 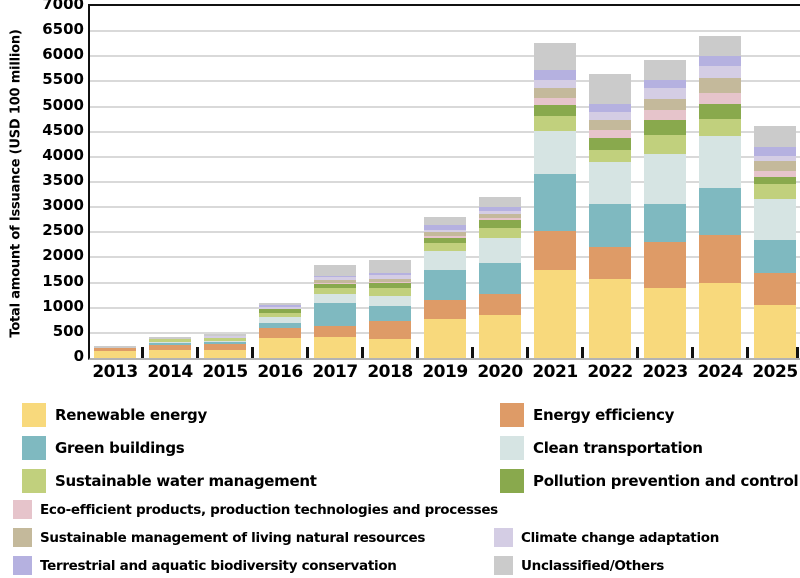 I want to click on bar-2020-segment-sustainable-management-of-living-natural-resources, so click(x=500, y=216).